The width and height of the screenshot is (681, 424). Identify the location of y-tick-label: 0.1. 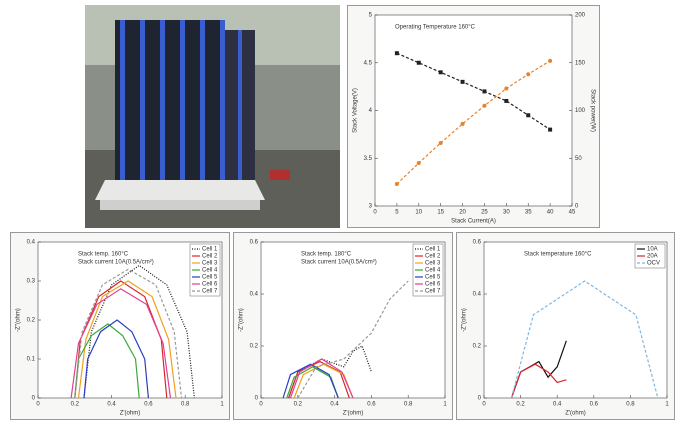
(31, 360).